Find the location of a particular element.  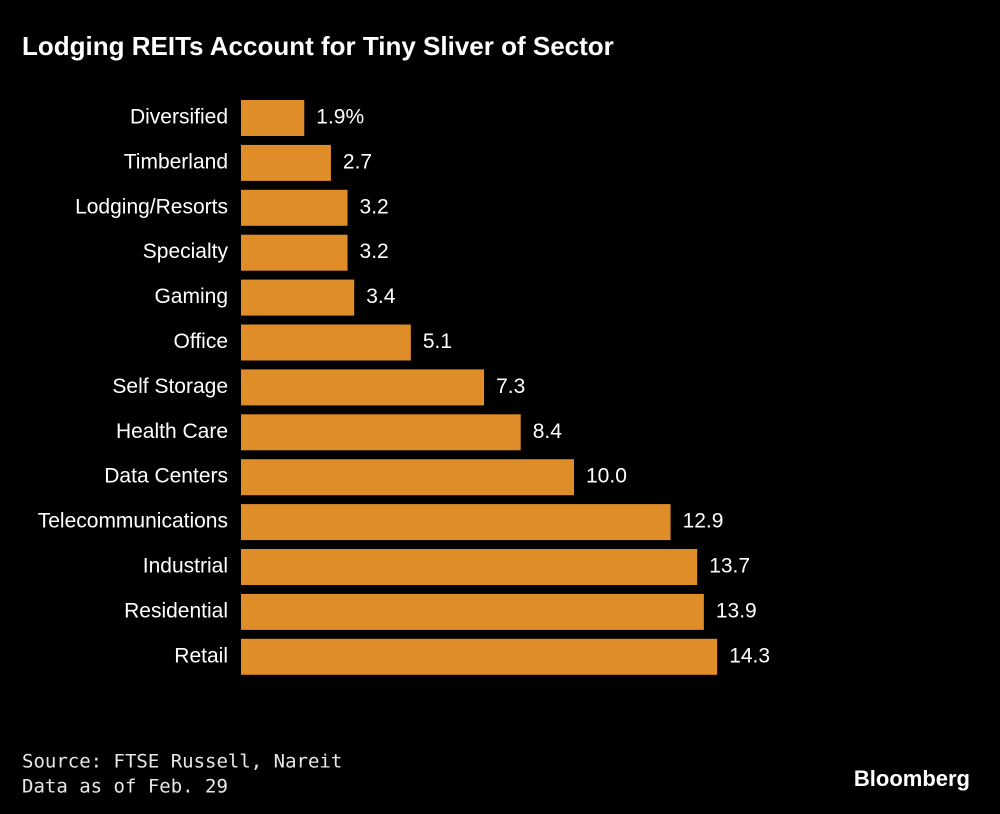

category-label: Office is located at coordinates (201, 341).